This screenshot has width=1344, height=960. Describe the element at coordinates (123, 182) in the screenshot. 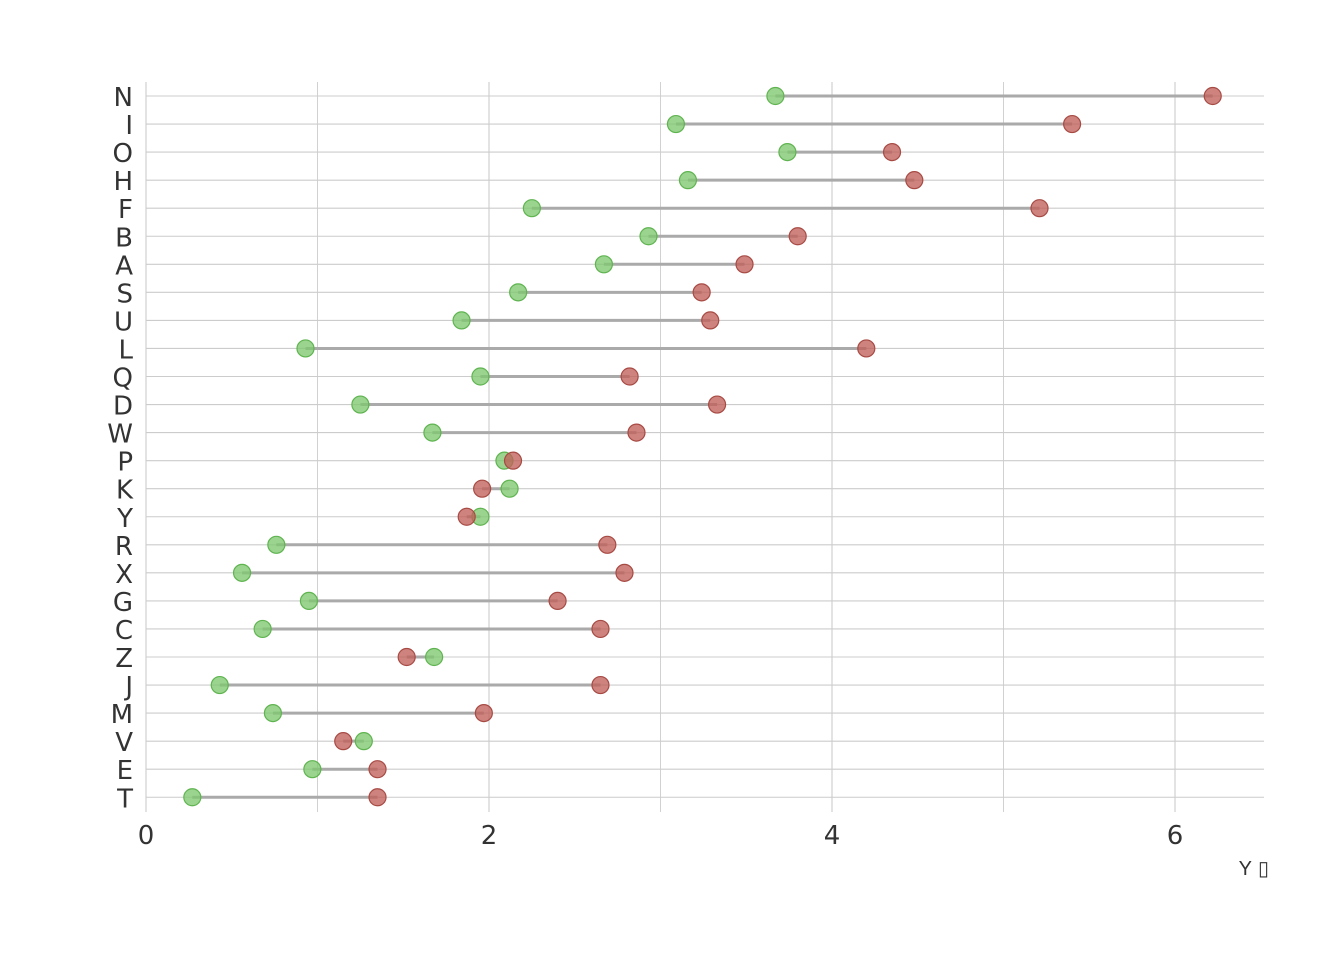

I see `y-tick-label: H` at that location.